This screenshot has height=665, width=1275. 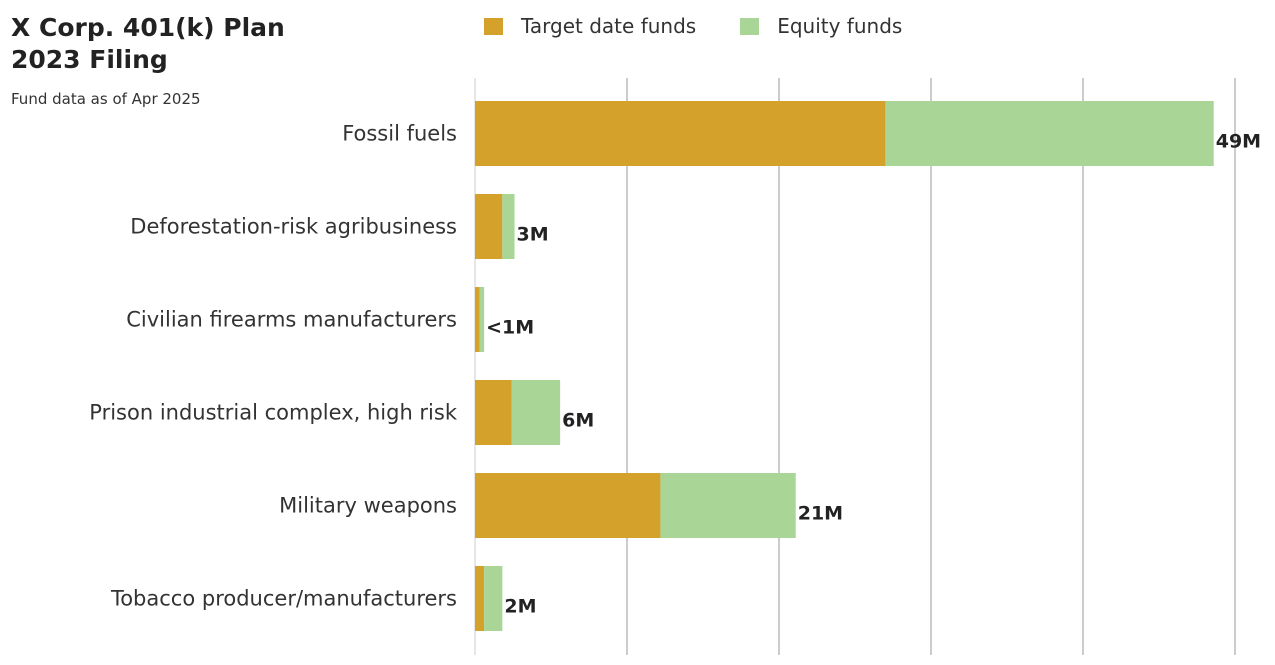 What do you see at coordinates (750, 26) in the screenshot?
I see `legend-swatch-equity` at bounding box center [750, 26].